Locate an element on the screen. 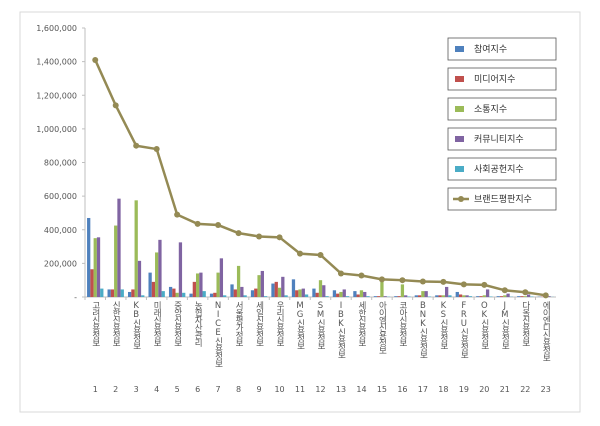 The width and height of the screenshot is (600, 426). rank-label: 3 is located at coordinates (136, 389).